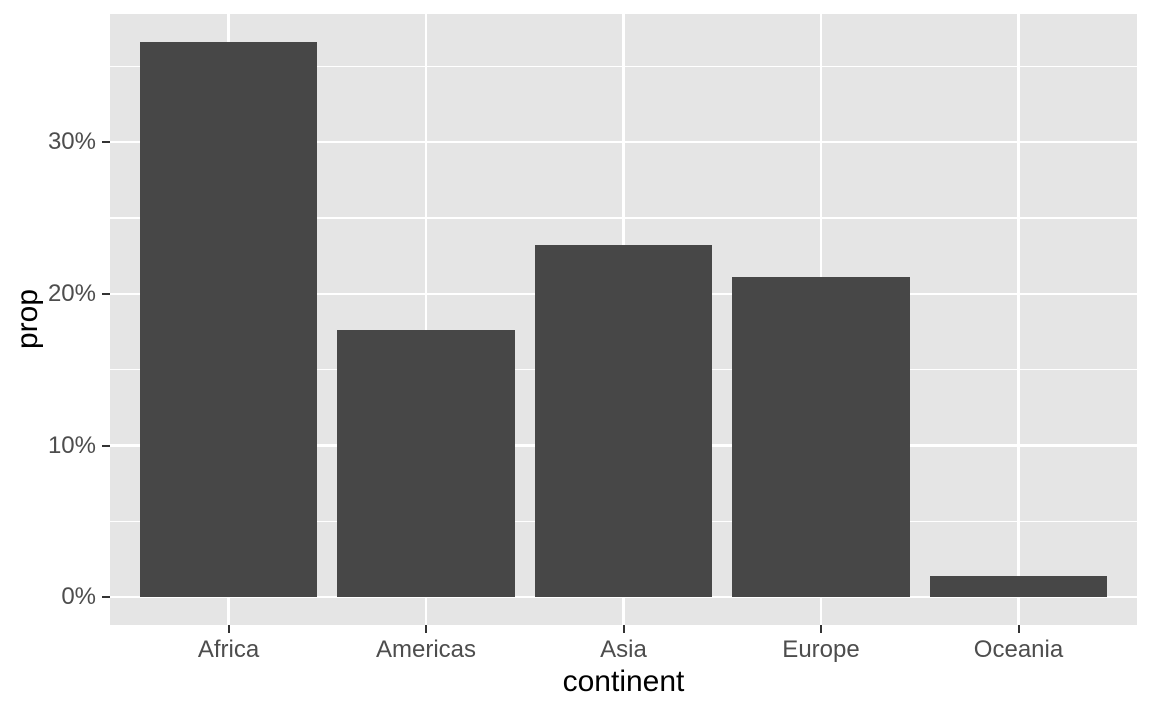 The height and width of the screenshot is (711, 1152). I want to click on y-tick-label: 0%, so click(78, 597).